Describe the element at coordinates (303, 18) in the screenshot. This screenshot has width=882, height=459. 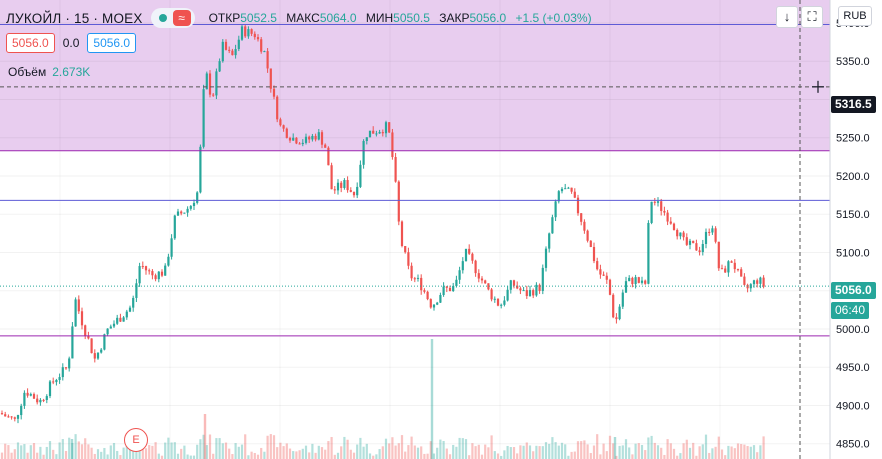
I see `high-label: МАКС` at that location.